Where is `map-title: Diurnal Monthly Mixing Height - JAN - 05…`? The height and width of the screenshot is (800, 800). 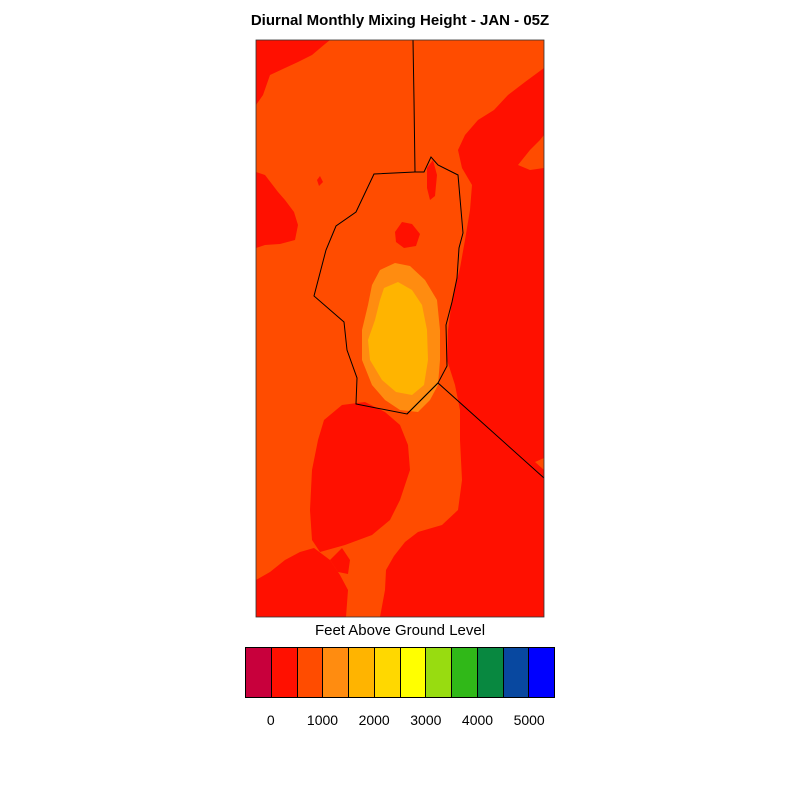 map-title: Diurnal Monthly Mixing Height - JAN - 05… is located at coordinates (400, 20).